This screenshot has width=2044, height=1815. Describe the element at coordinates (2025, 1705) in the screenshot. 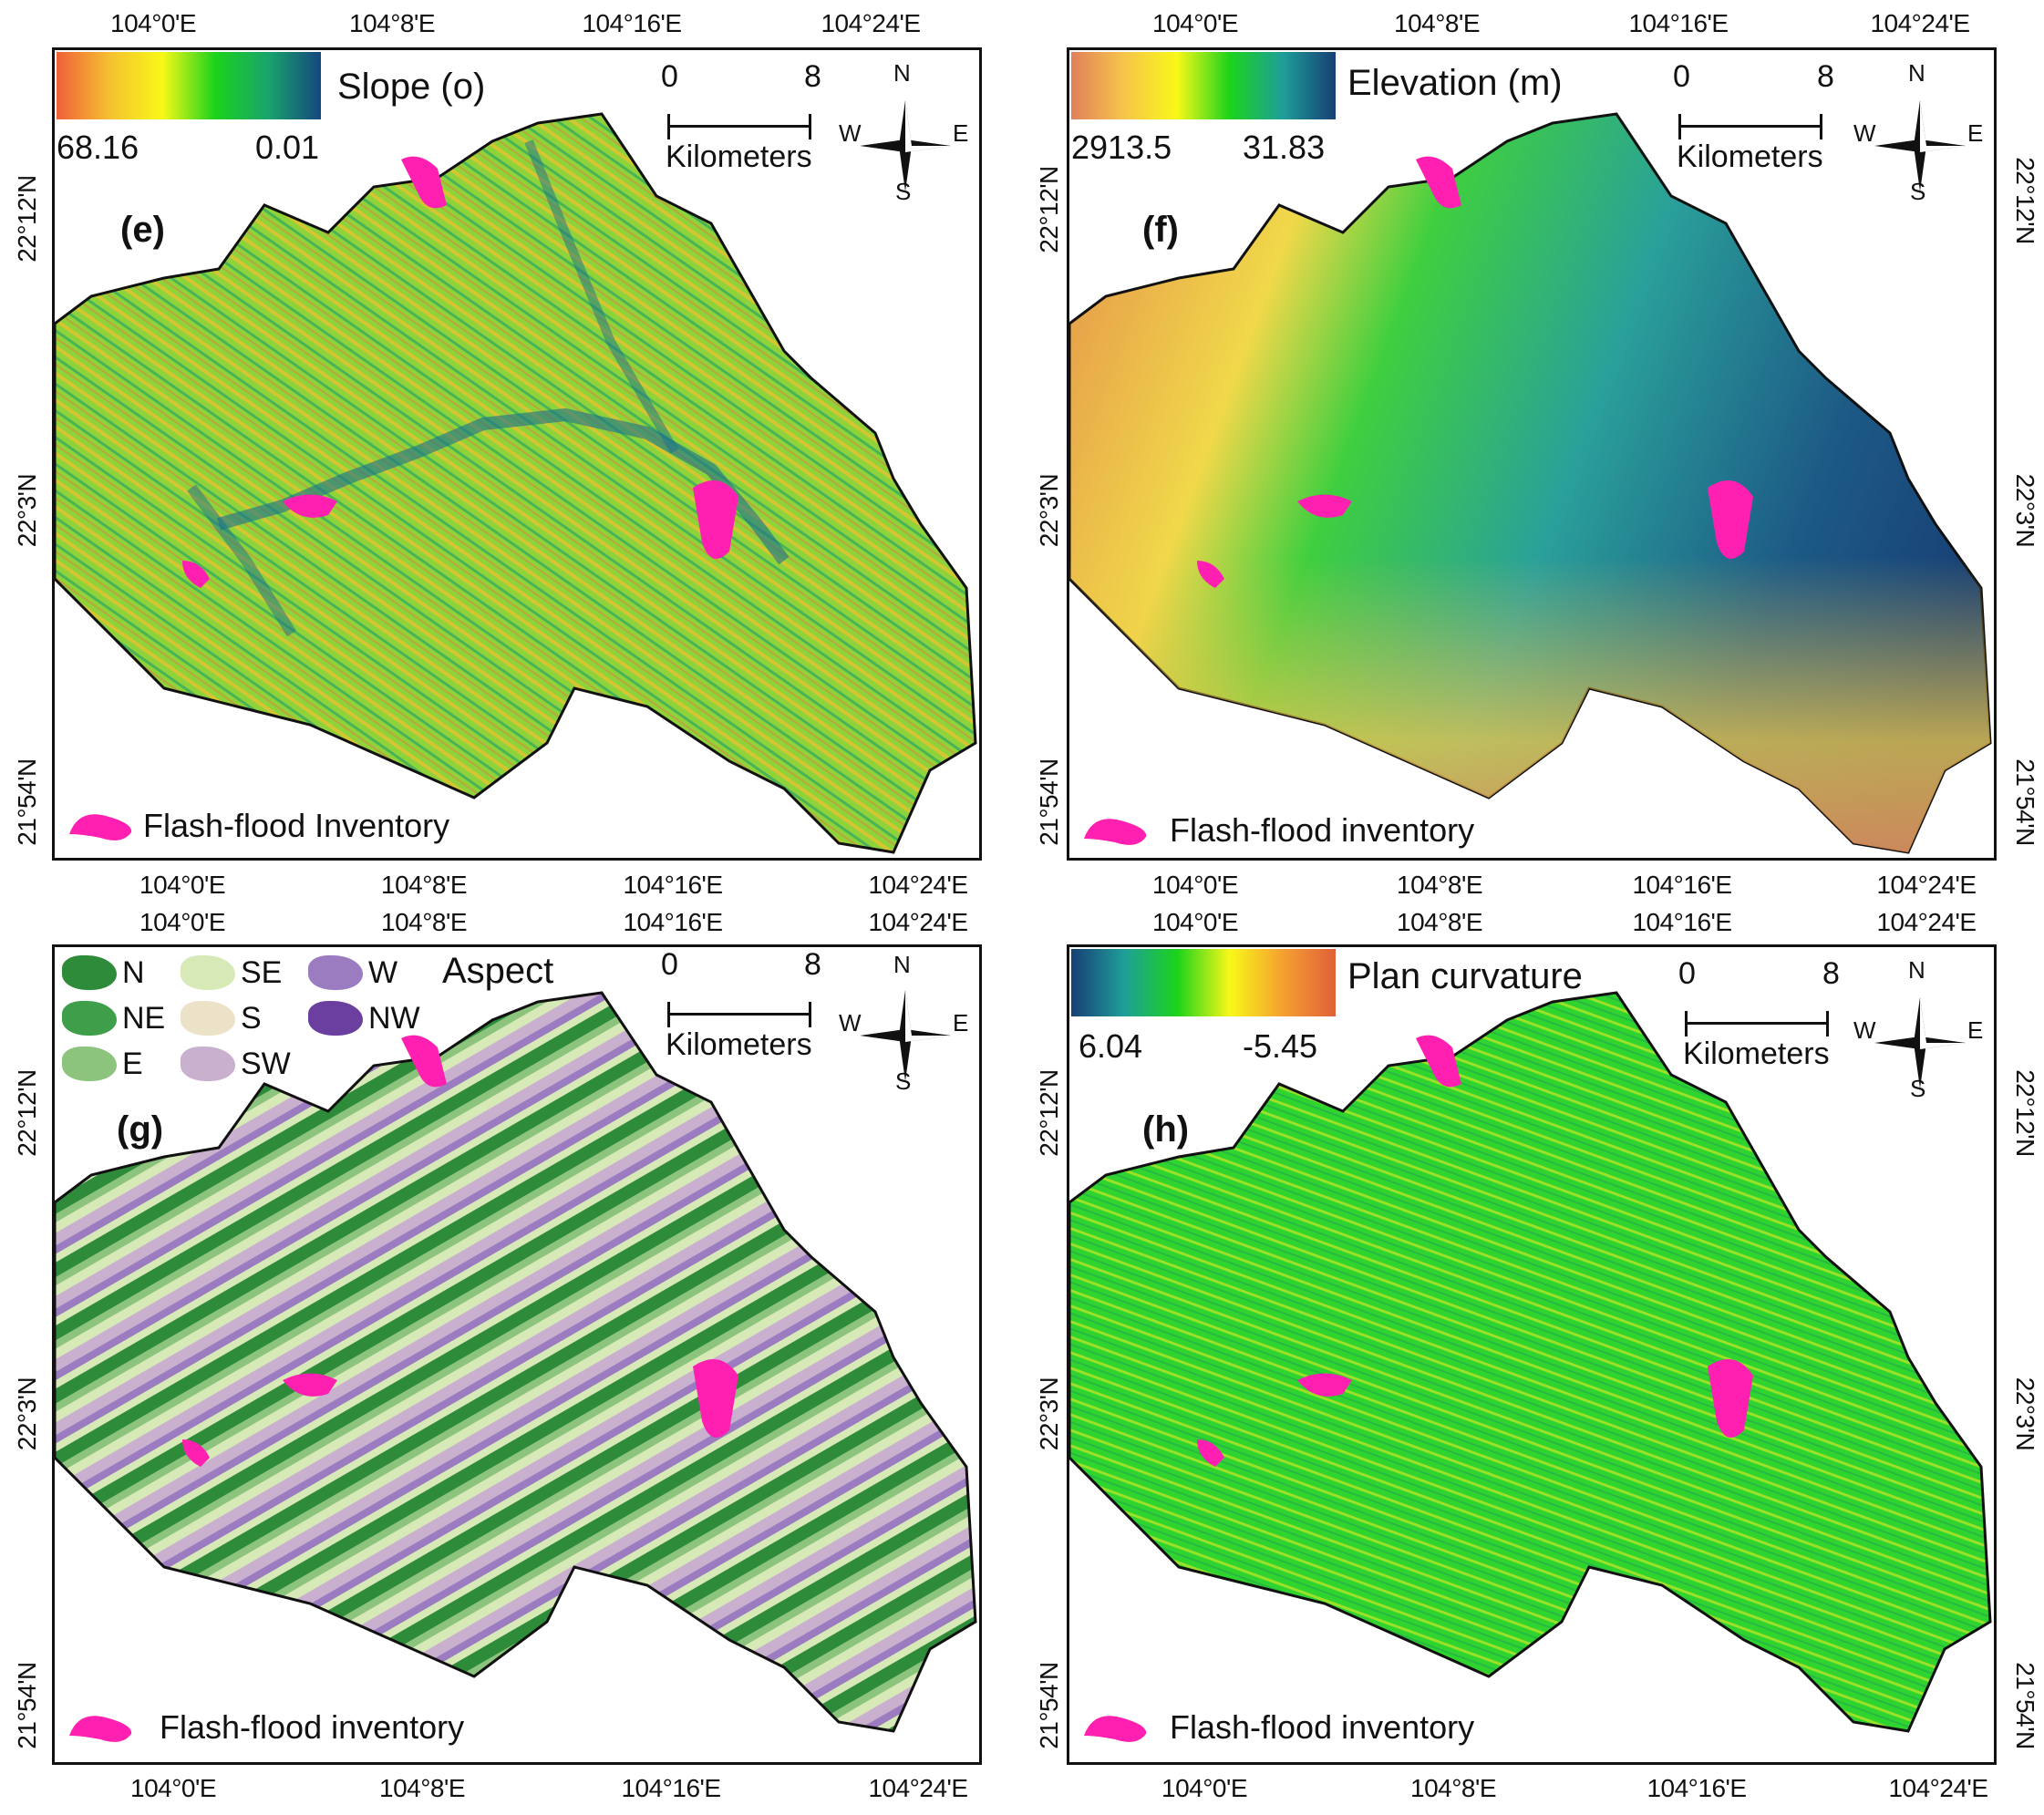

I see `lat-tick-right: 21°54'N` at that location.